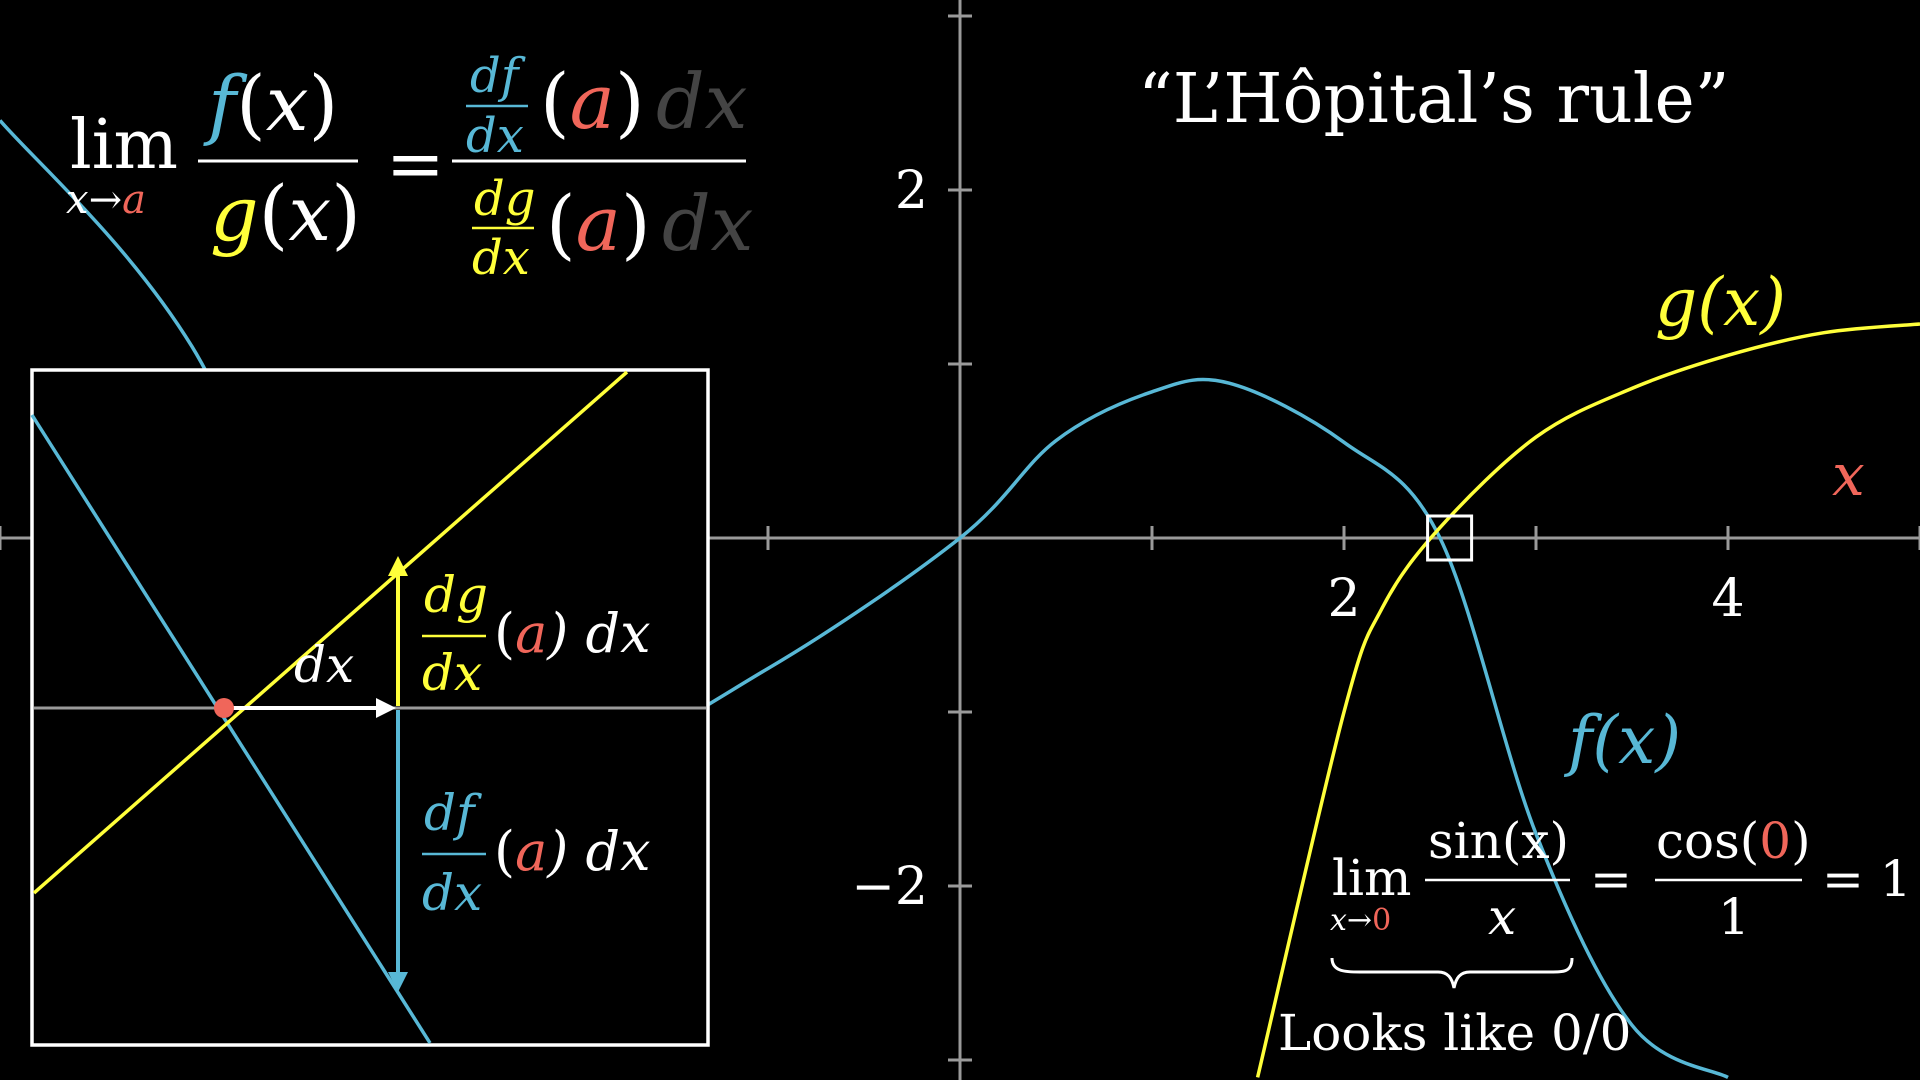 The height and width of the screenshot is (1080, 1920). I want to click on inset-df-numerator: df, so click(453, 813).